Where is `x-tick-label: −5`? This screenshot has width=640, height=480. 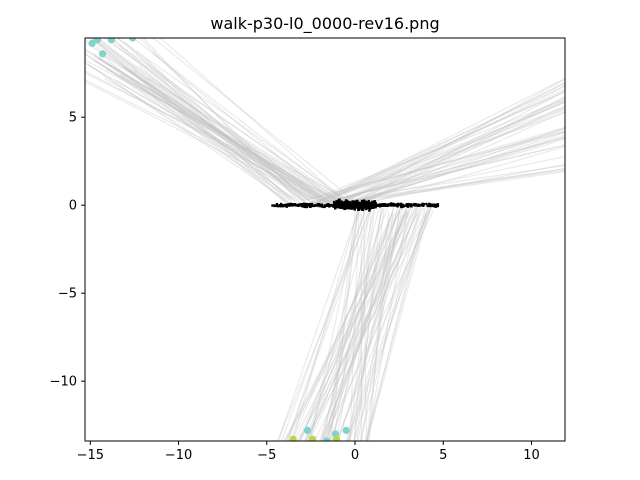 x-tick-label: −5 is located at coordinates (266, 455).